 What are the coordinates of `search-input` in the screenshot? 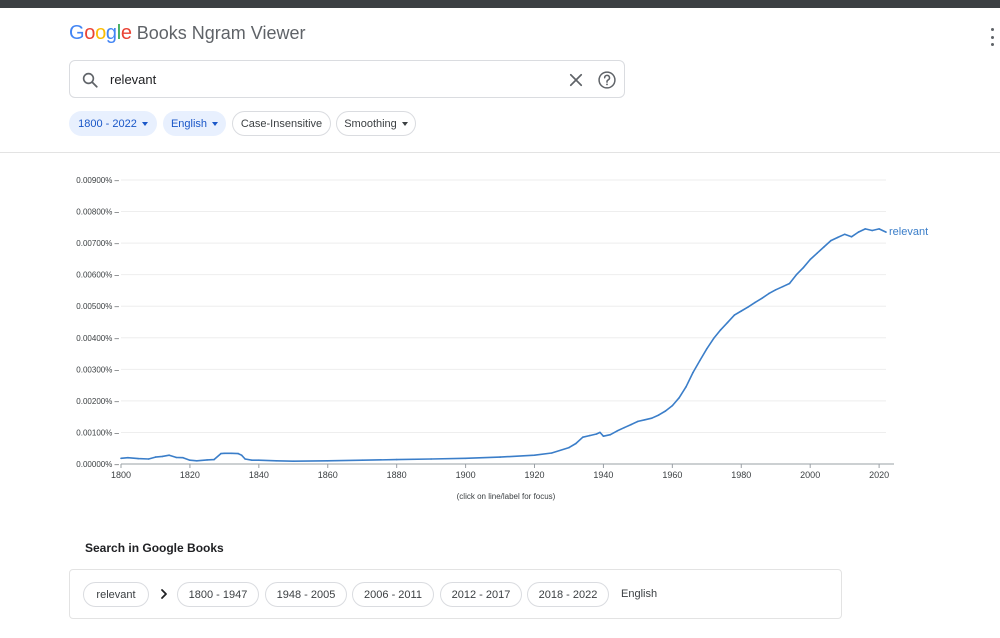 It's located at (330, 79).